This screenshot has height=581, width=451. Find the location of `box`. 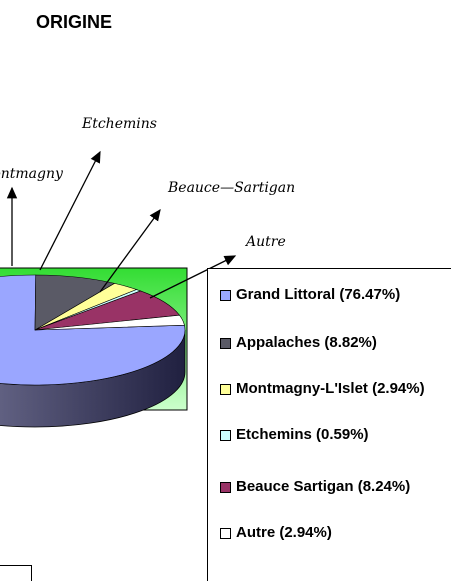

box is located at coordinates (16, 573).